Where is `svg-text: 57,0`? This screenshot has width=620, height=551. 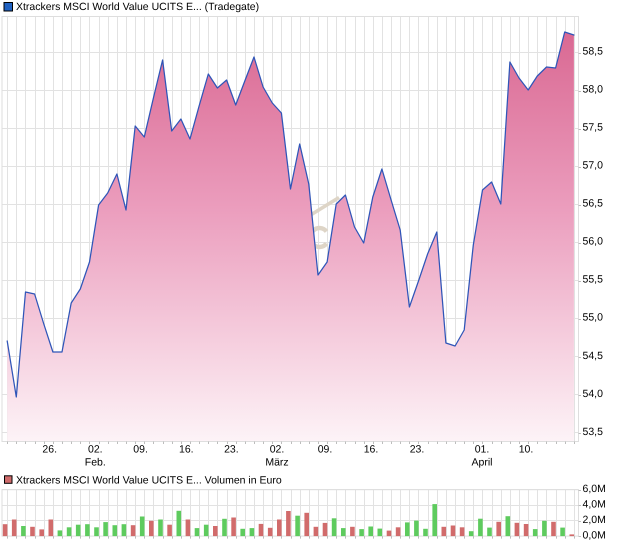
svg-text: 57,0 is located at coordinates (593, 166).